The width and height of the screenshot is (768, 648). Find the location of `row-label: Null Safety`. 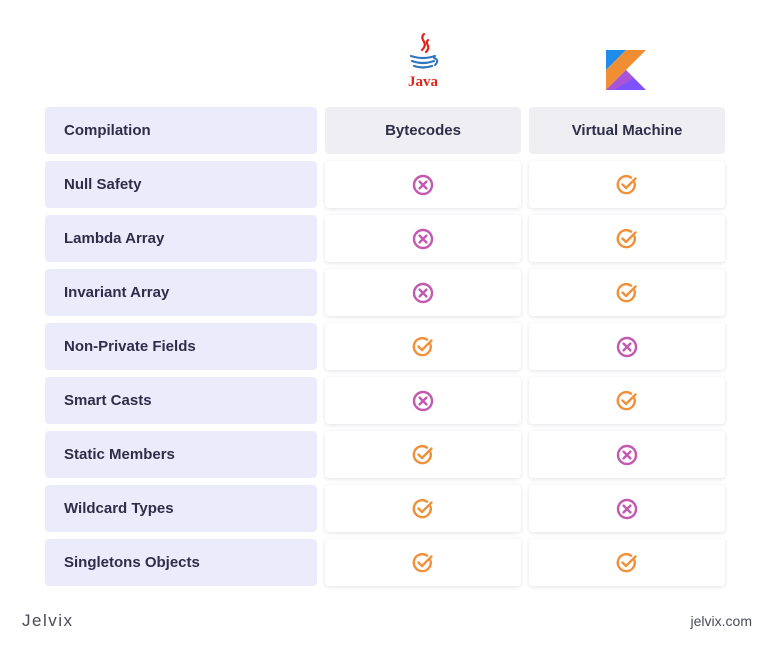

row-label: Null Safety is located at coordinates (181, 184).